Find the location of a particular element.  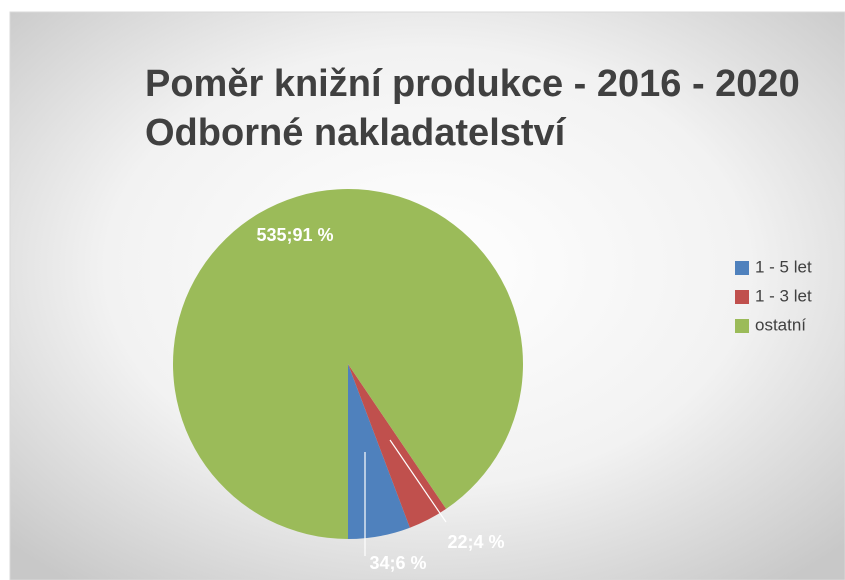

legend-label: ostatní is located at coordinates (780, 324).